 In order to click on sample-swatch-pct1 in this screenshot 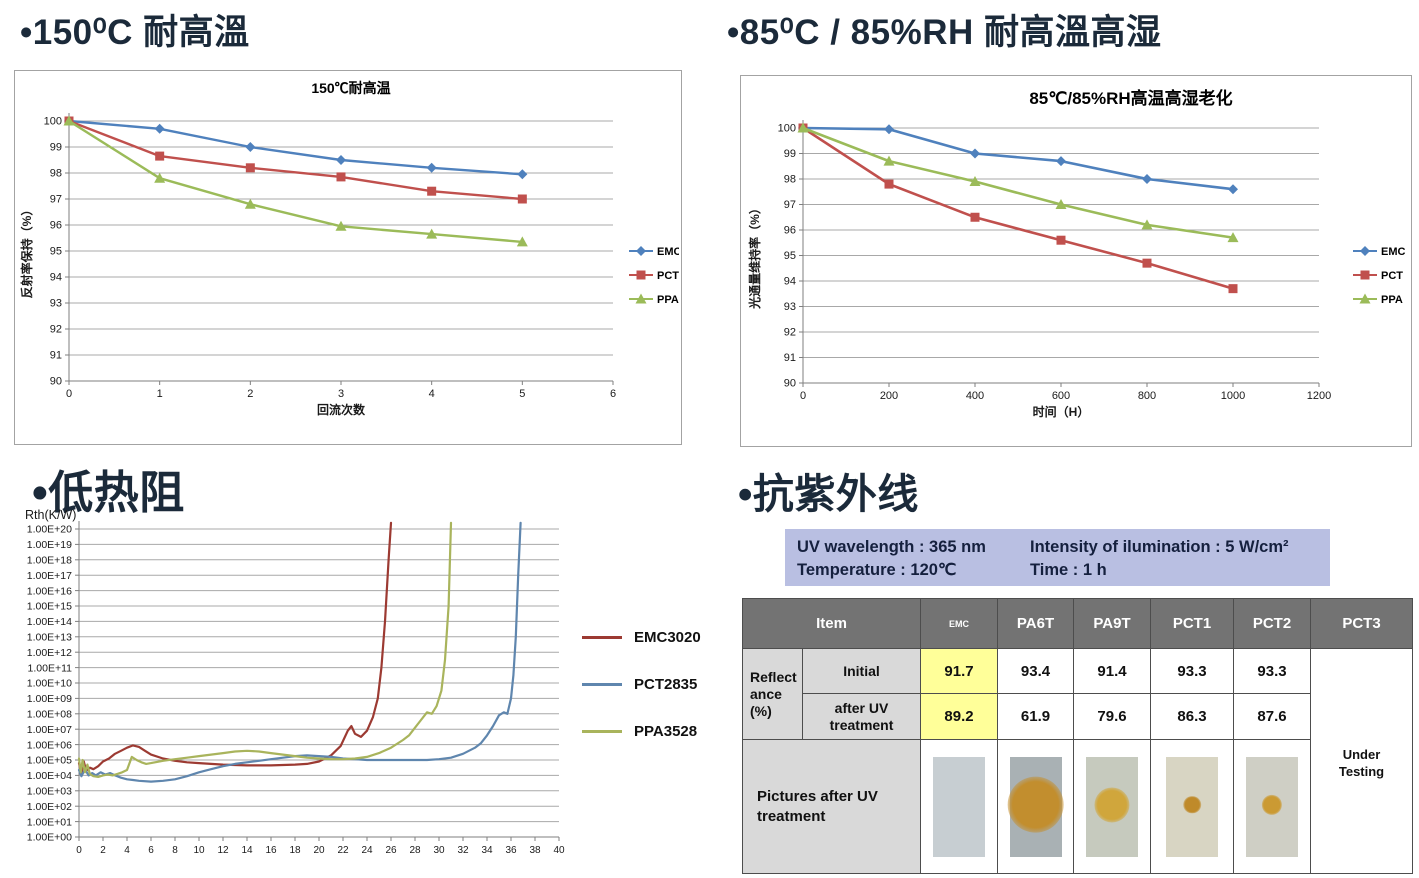, I will do `click(1192, 806)`.